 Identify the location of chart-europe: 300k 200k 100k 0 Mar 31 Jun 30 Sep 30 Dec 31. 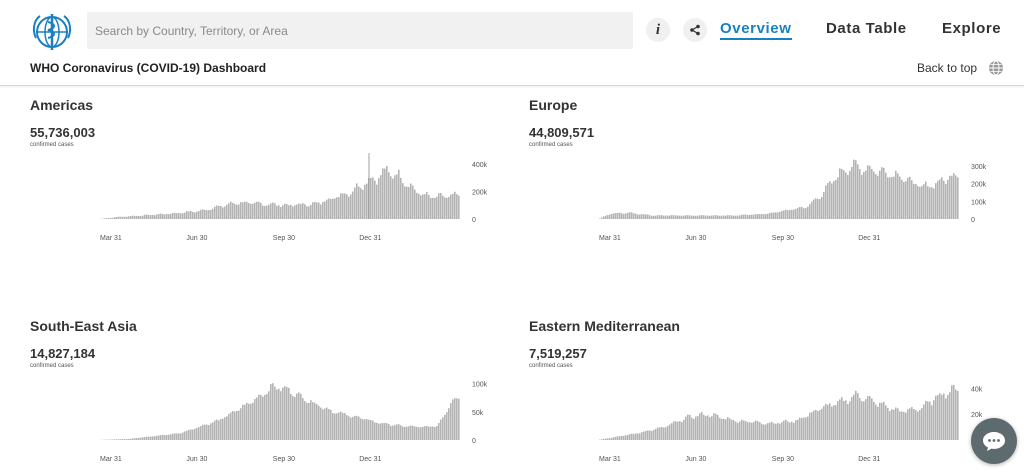
(799, 202).